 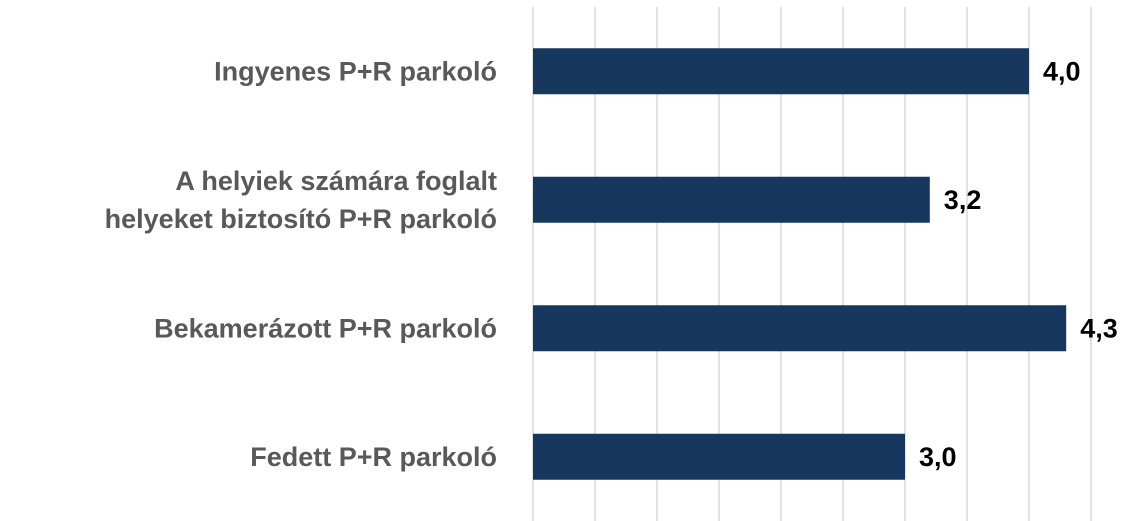 I want to click on data-label: 4,3, so click(x=1099, y=328).